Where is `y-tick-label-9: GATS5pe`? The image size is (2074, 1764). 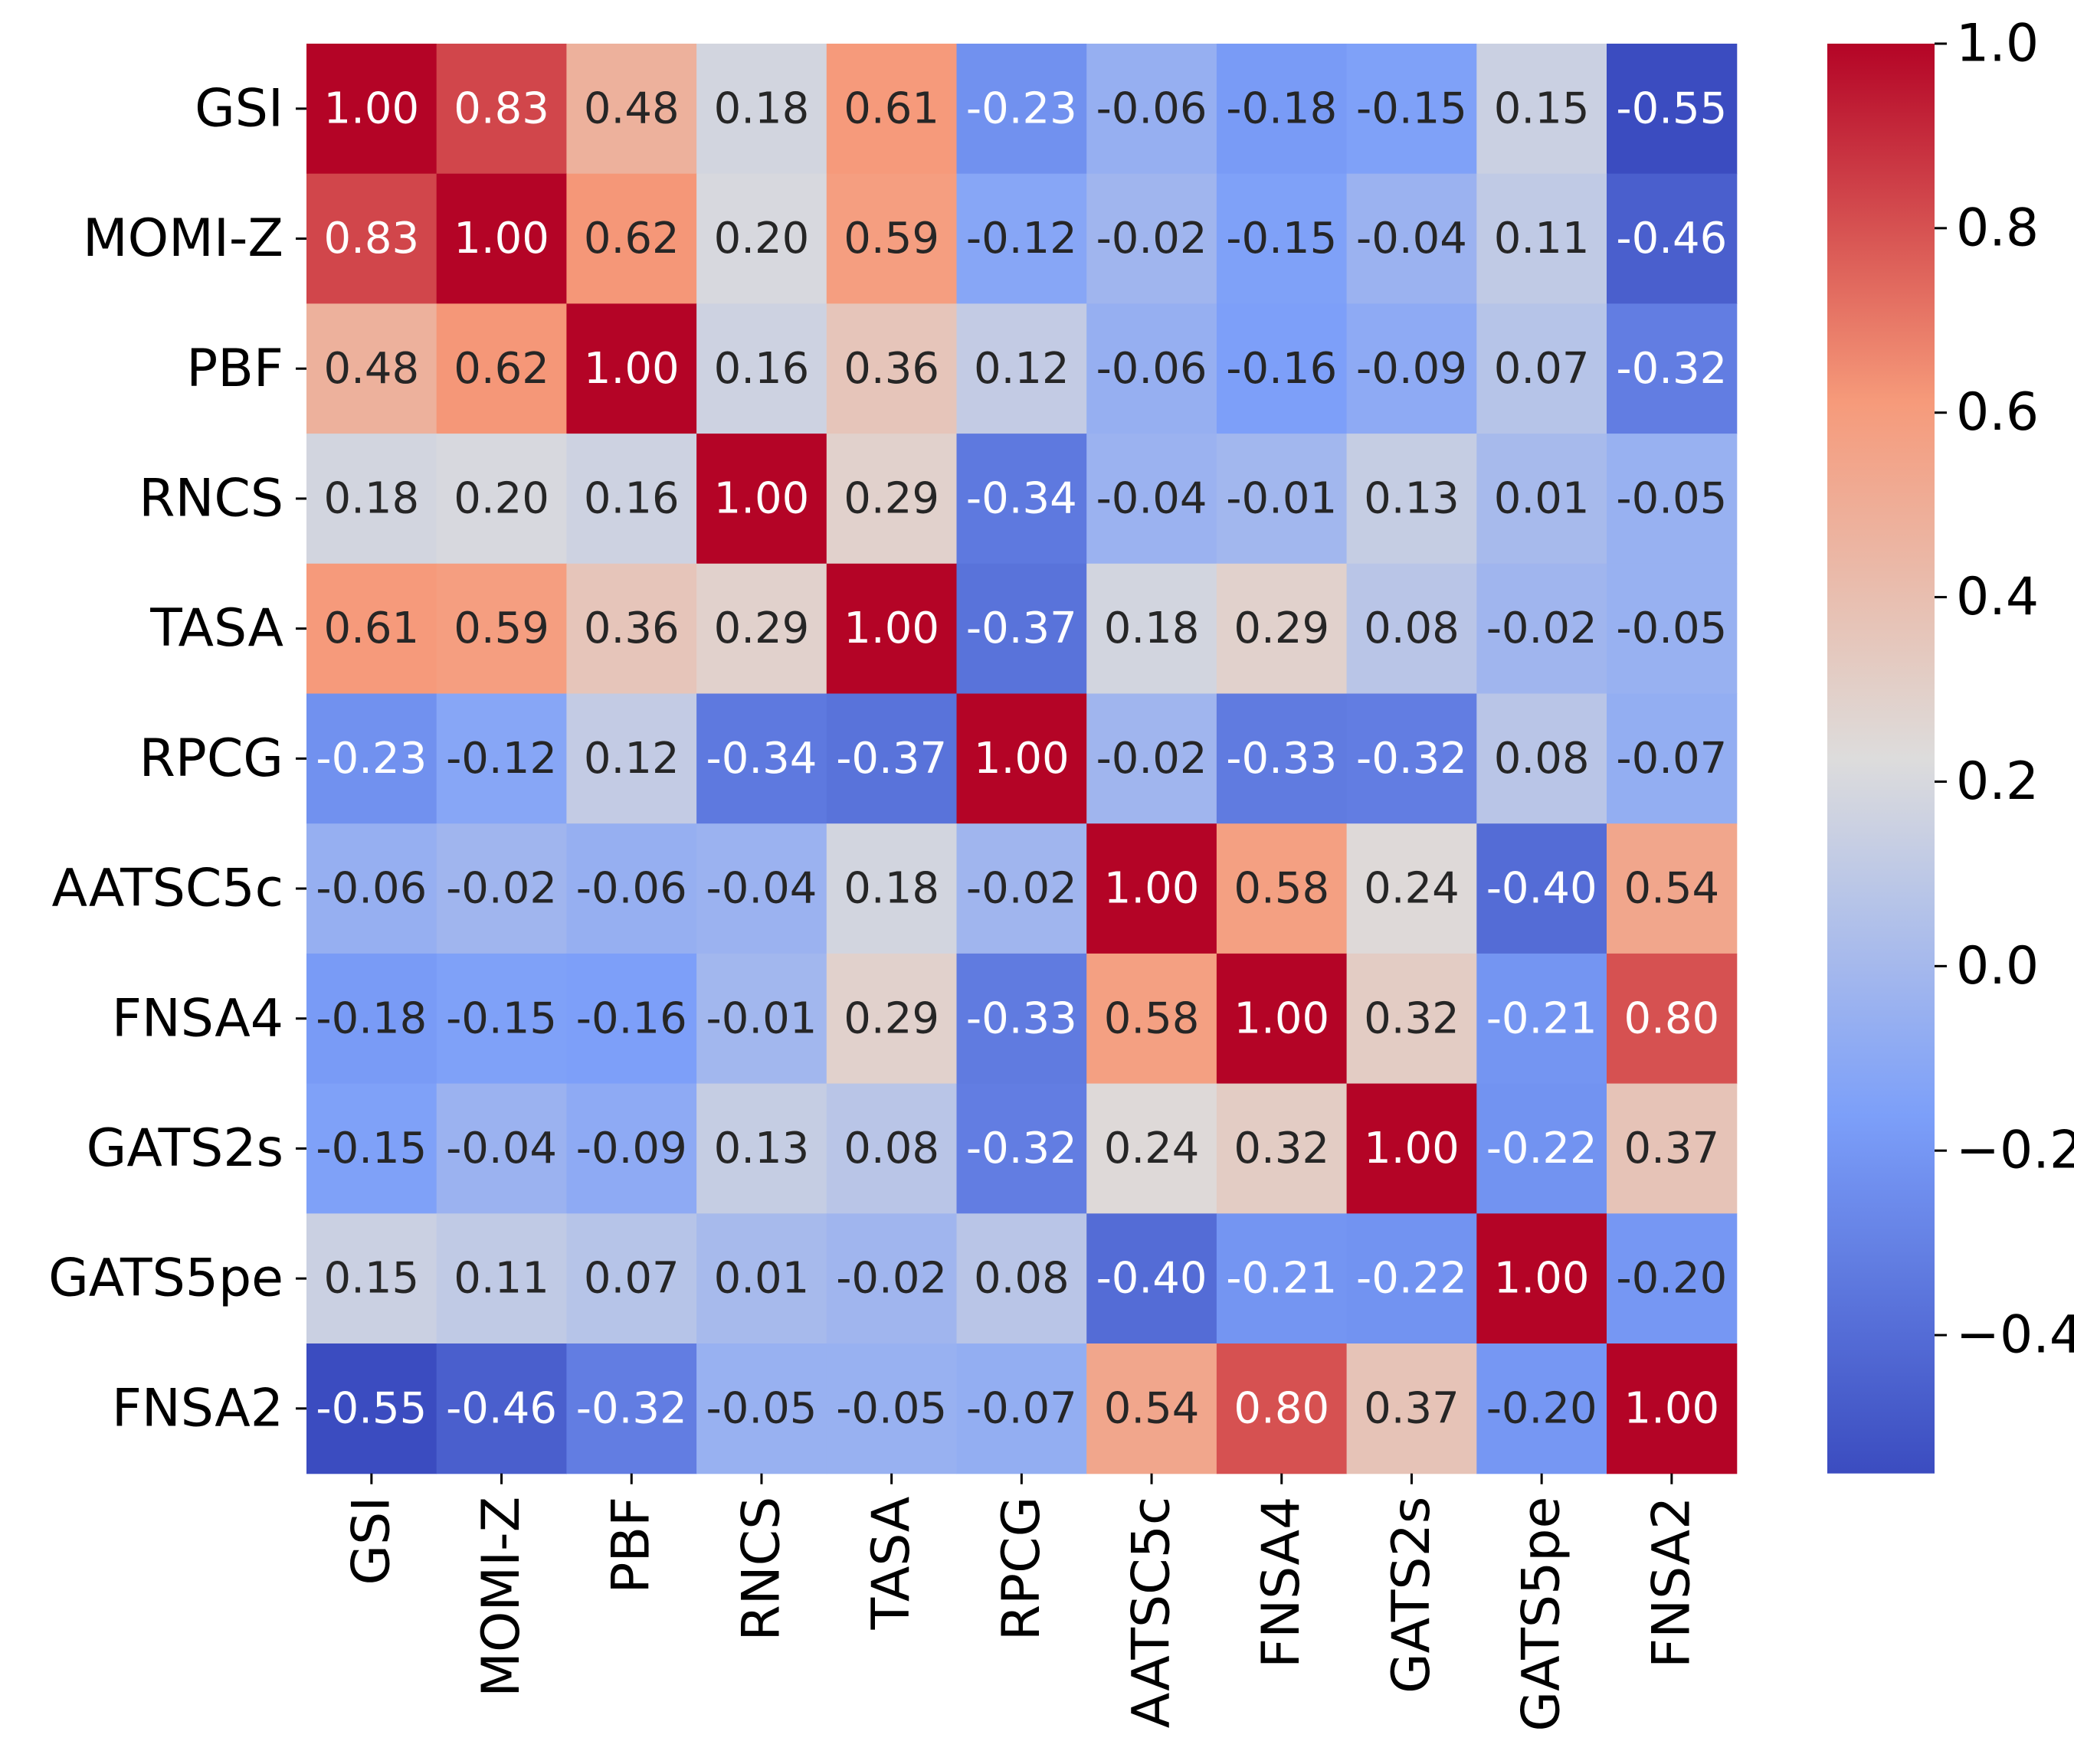 y-tick-label-9: GATS5pe is located at coordinates (166, 1279).